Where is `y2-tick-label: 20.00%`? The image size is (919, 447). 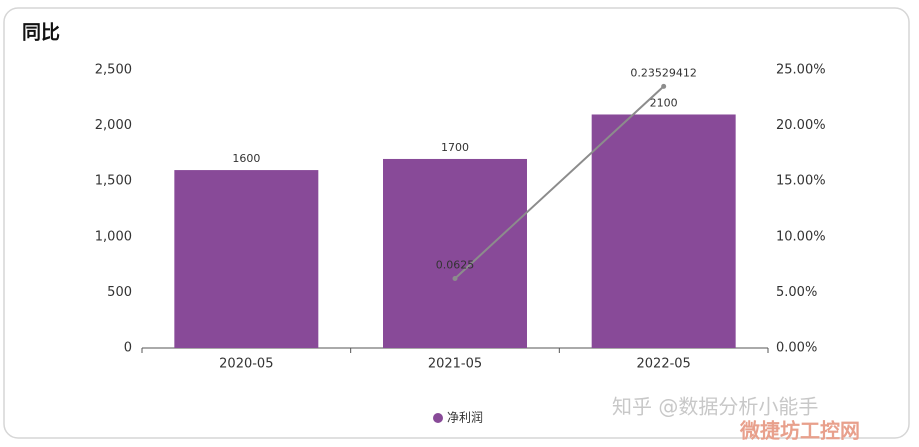
y2-tick-label: 20.00% is located at coordinates (801, 125).